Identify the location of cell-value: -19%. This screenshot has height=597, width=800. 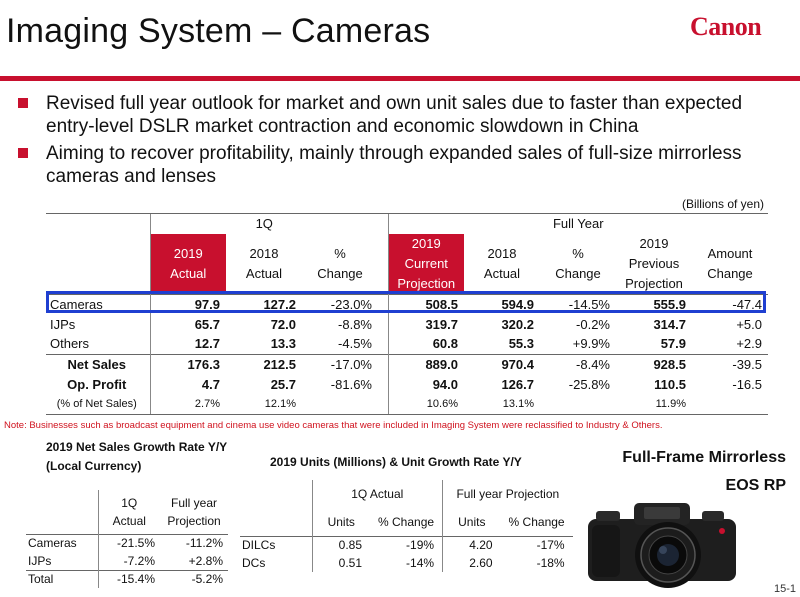
(406, 544).